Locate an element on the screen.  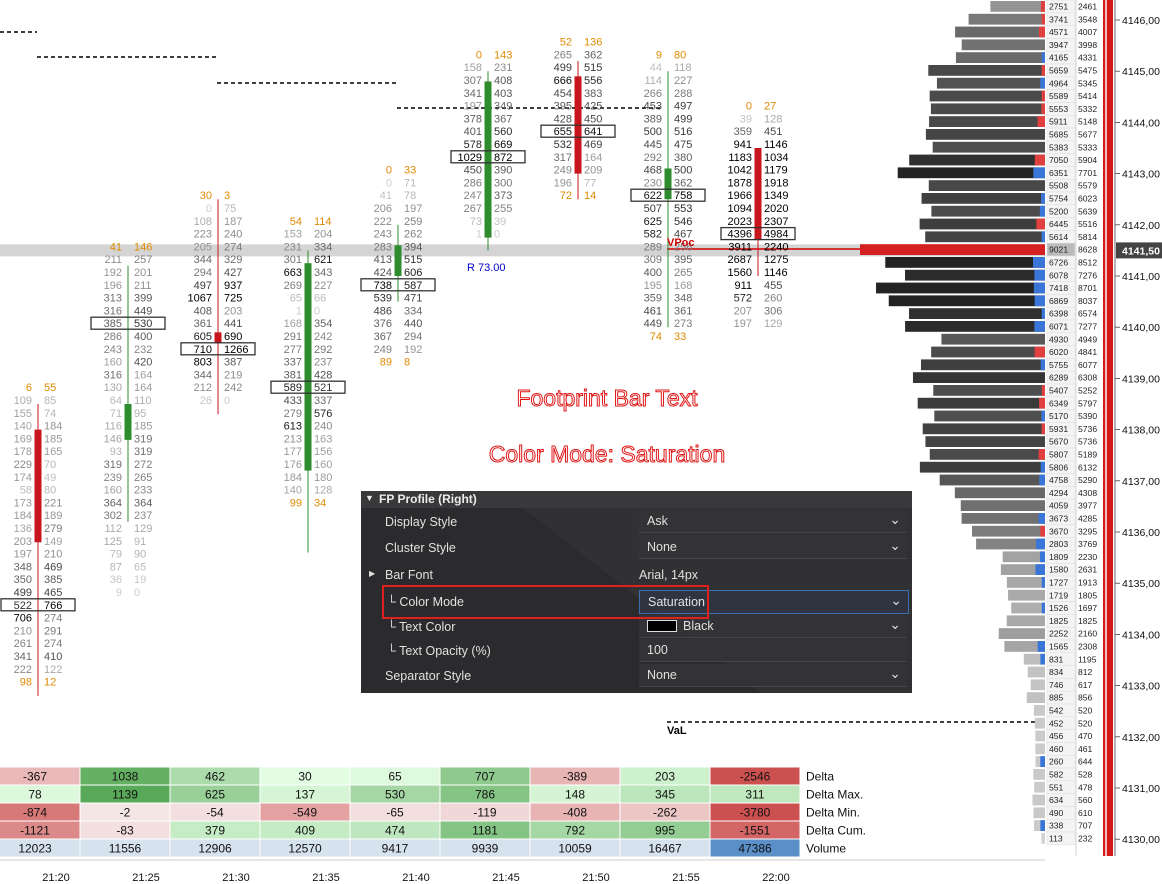
expand-arrow-icon: ▶ is located at coordinates (372, 573).